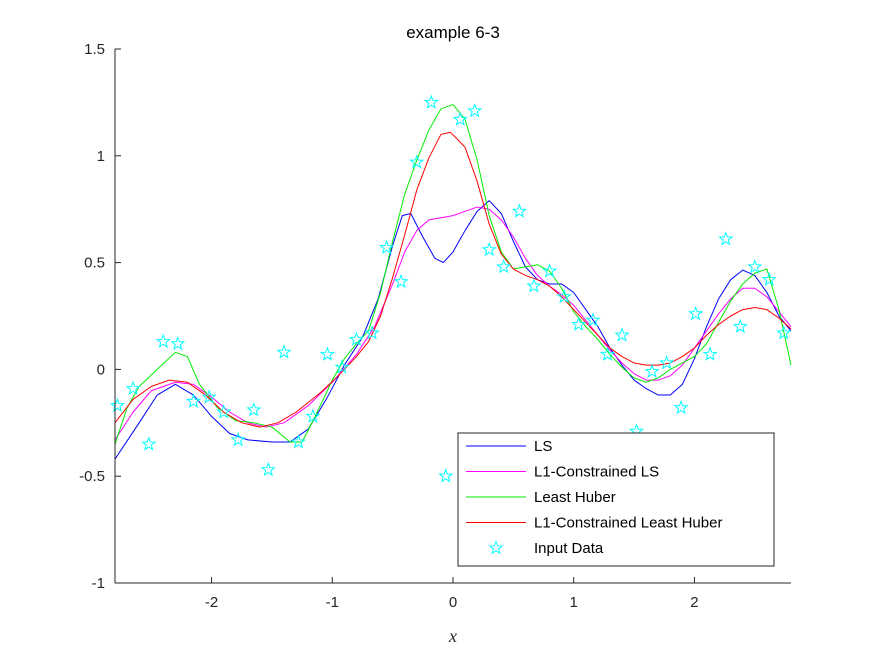 This screenshot has width=875, height=656. Describe the element at coordinates (94, 49) in the screenshot. I see `y-tick-label: 1.5` at that location.